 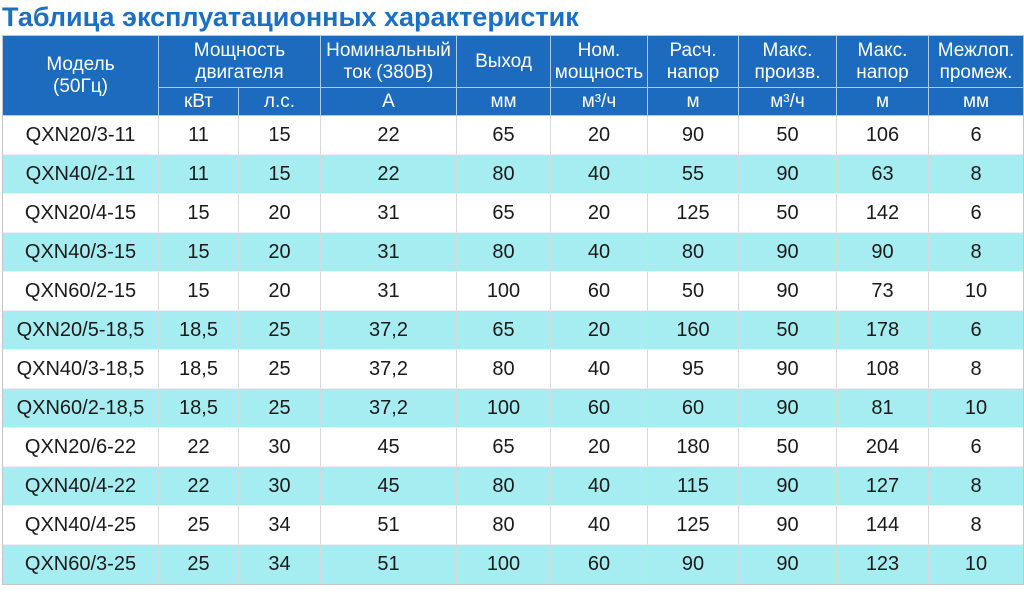 What do you see at coordinates (81, 252) in the screenshot?
I see `model-cell: QXN40/3-15` at bounding box center [81, 252].